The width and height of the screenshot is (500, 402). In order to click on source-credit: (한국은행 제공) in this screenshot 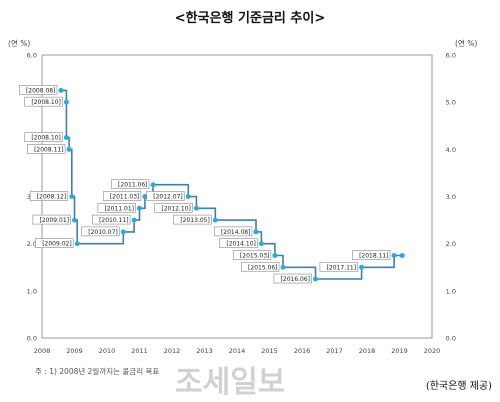, I will do `click(459, 386)`.